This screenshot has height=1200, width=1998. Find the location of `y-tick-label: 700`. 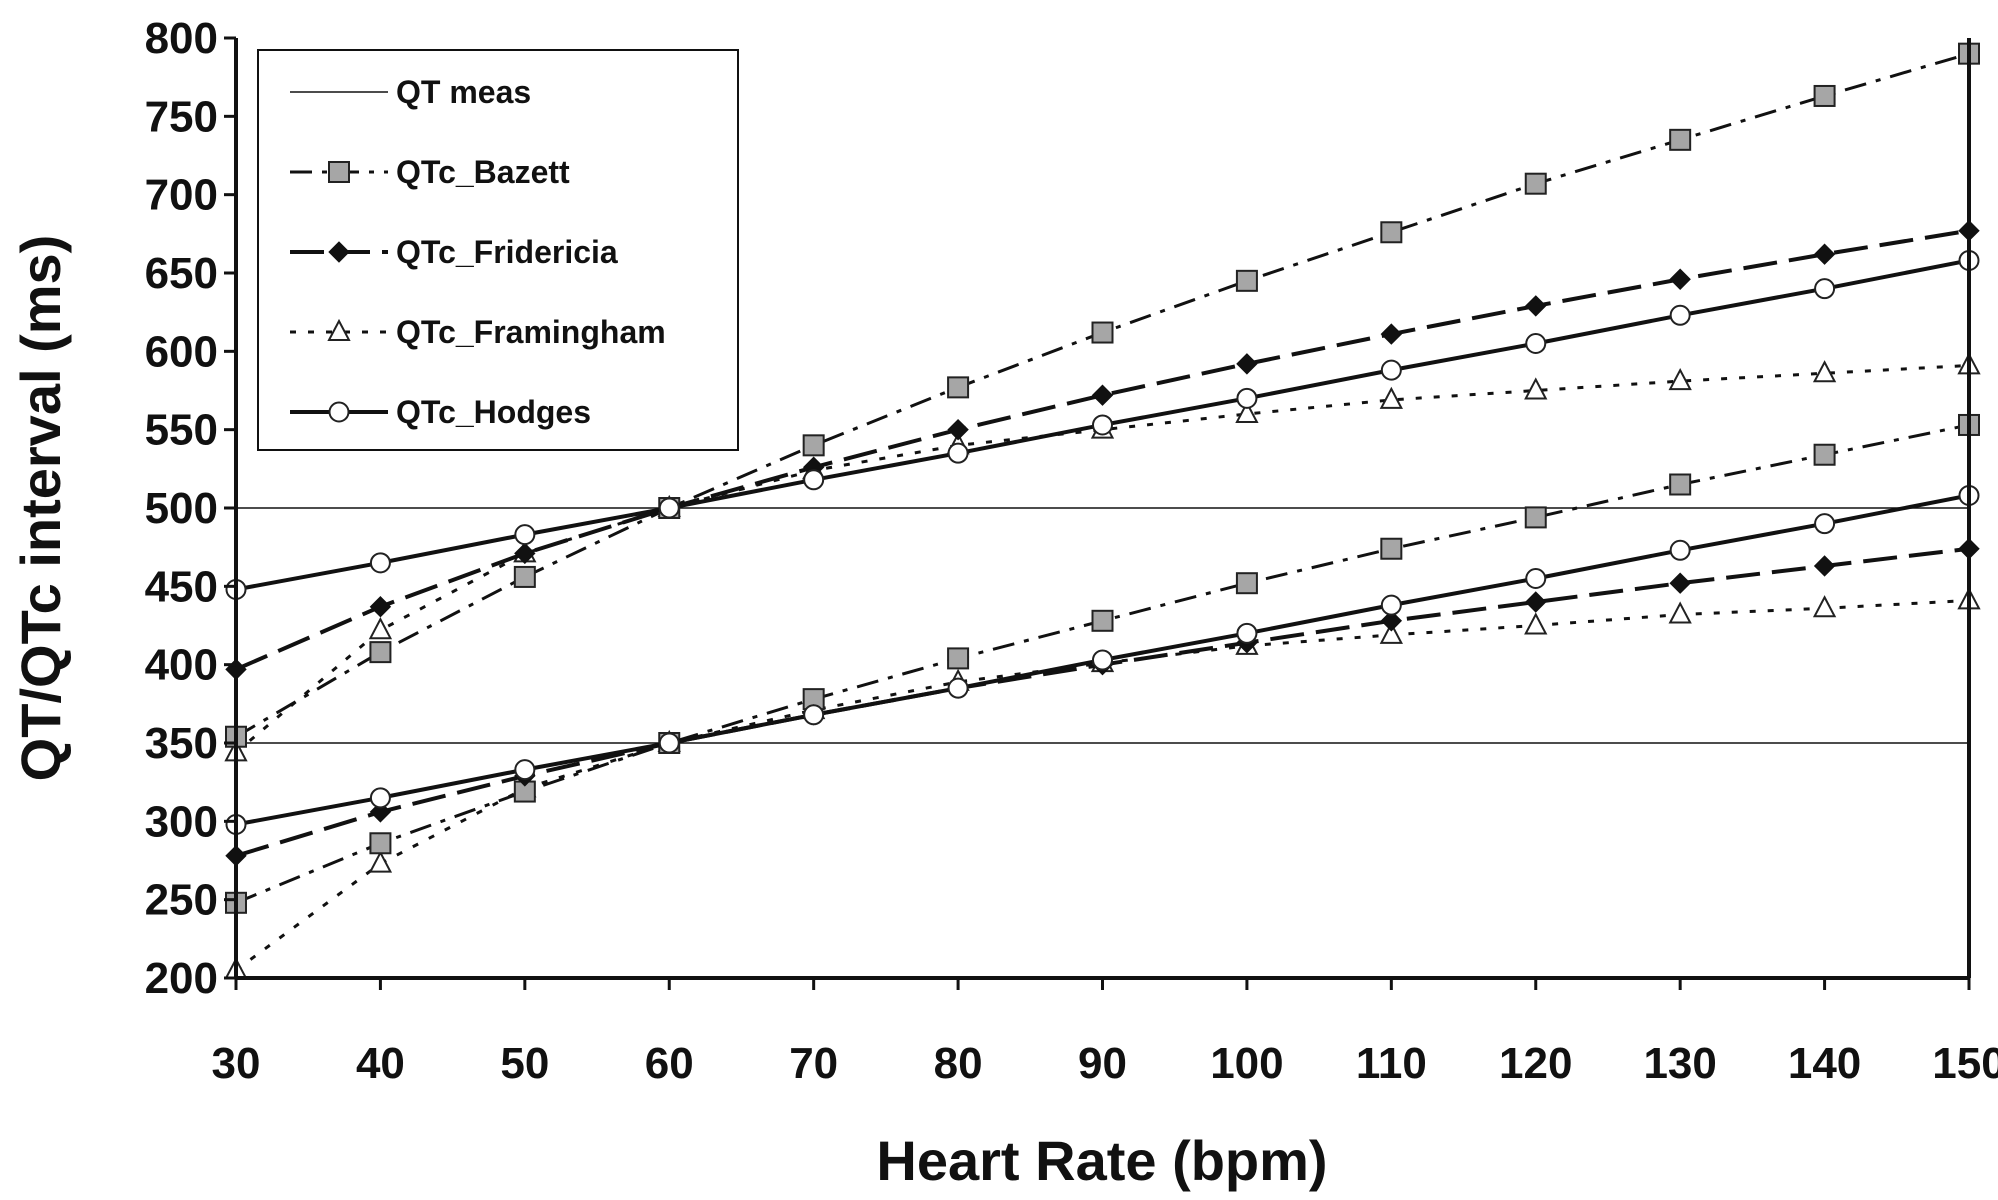

y-tick-label: 700 is located at coordinates (181, 195).